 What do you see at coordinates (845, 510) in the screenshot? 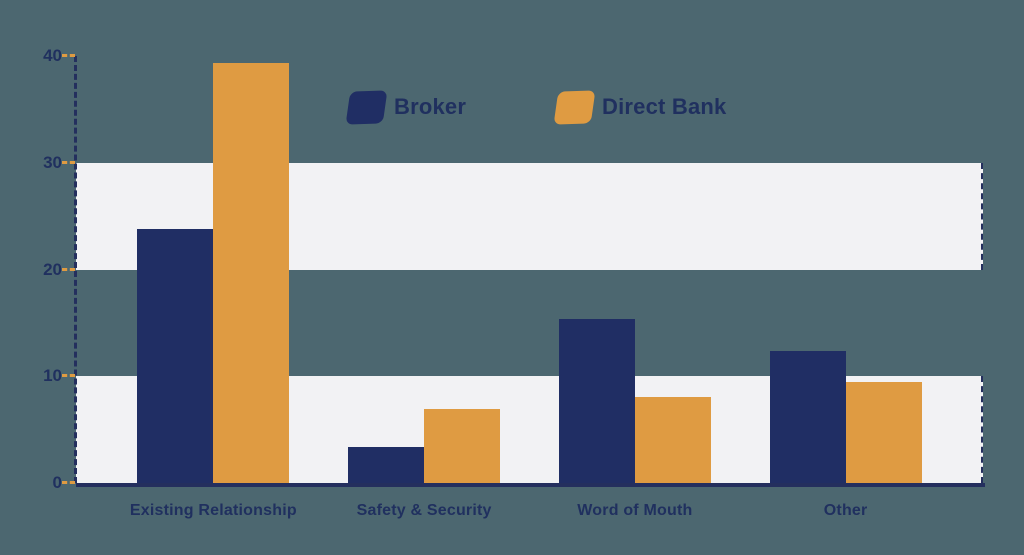
I see `x-axis-category-label: Other` at bounding box center [845, 510].